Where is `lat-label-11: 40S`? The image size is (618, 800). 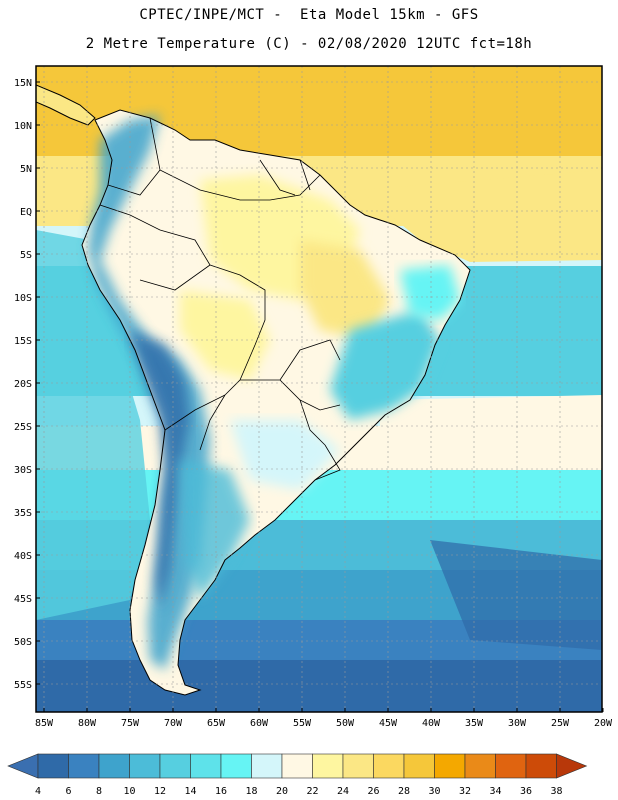
lat-label-11: 40S is located at coordinates (23, 556).